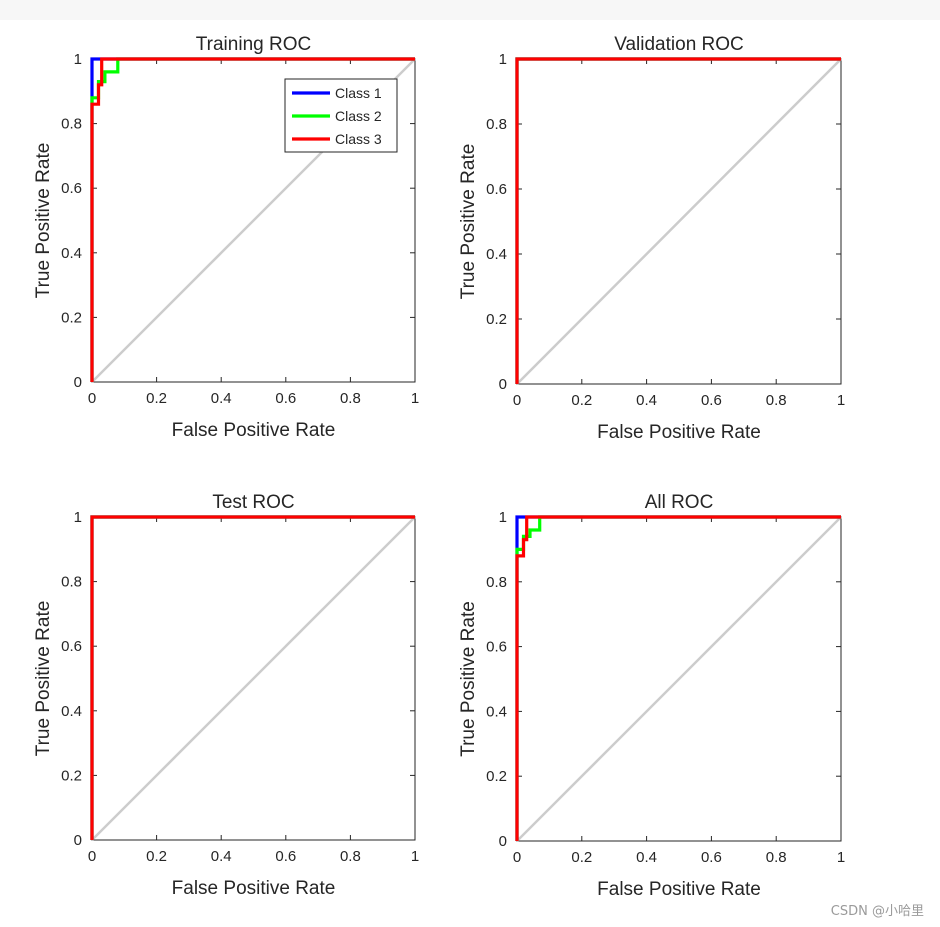  I want to click on legend-label: Class 1, so click(358, 93).